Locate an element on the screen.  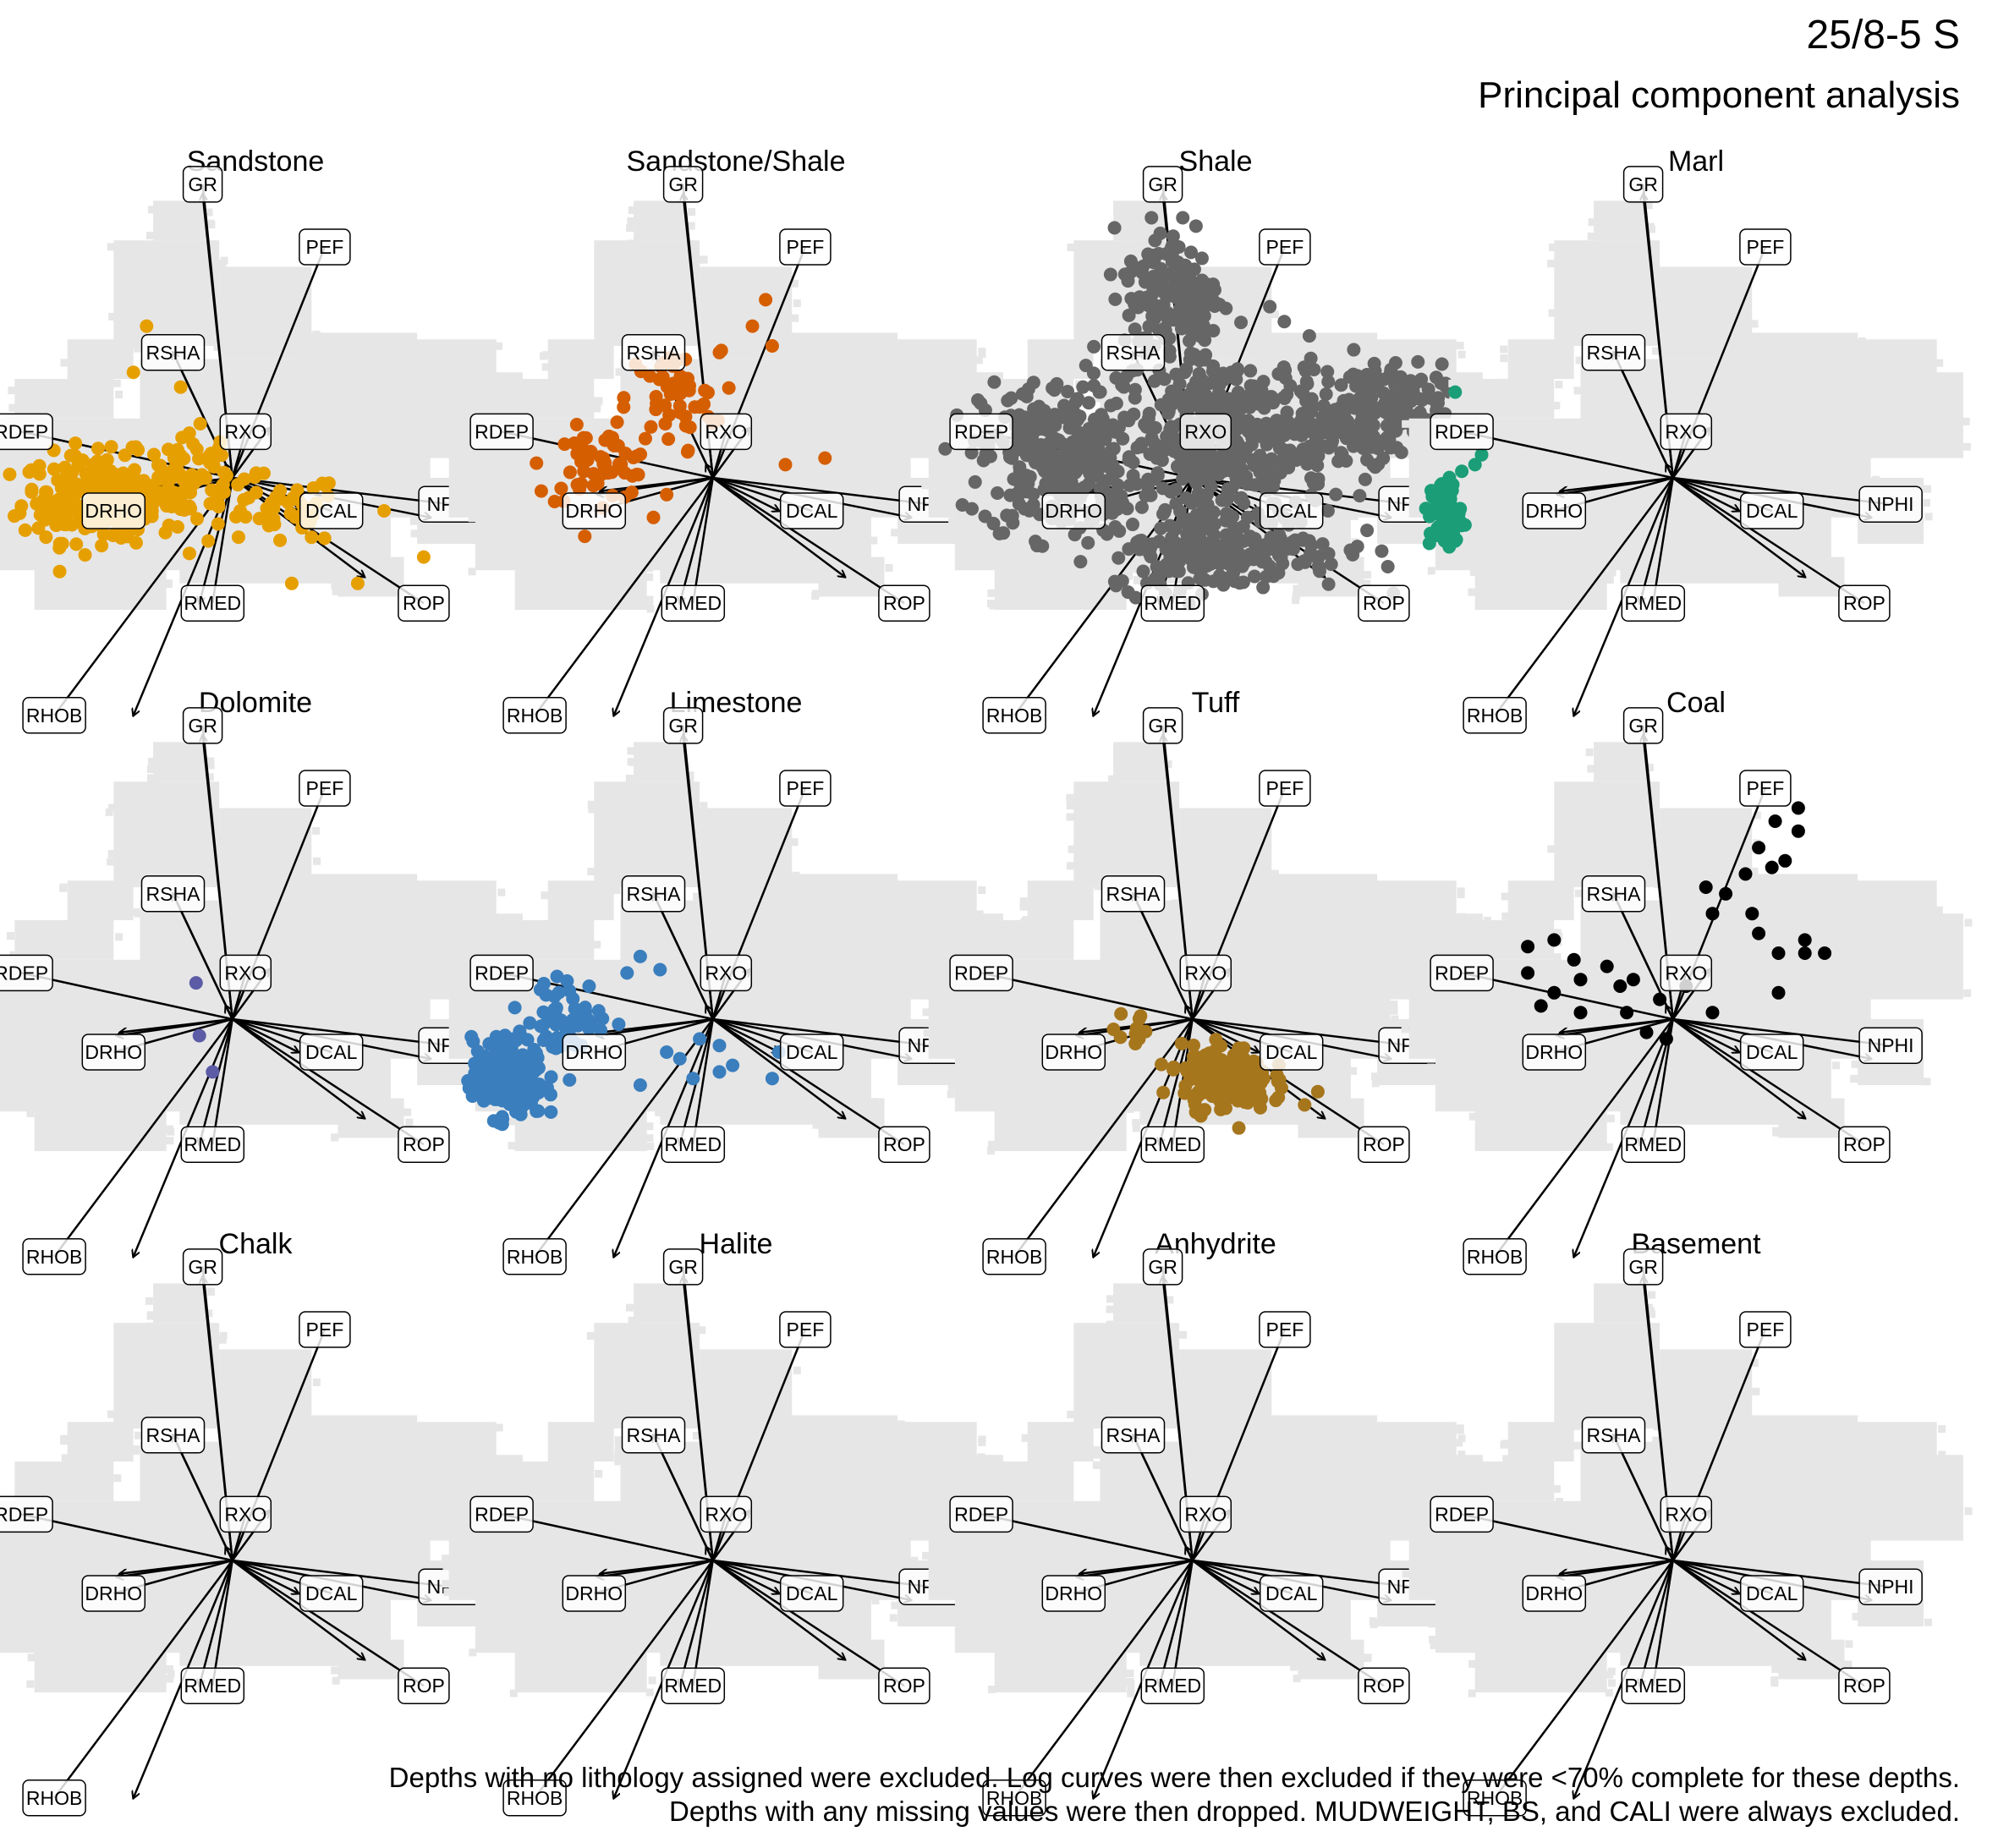
label-text: ROP is located at coordinates (904, 603).